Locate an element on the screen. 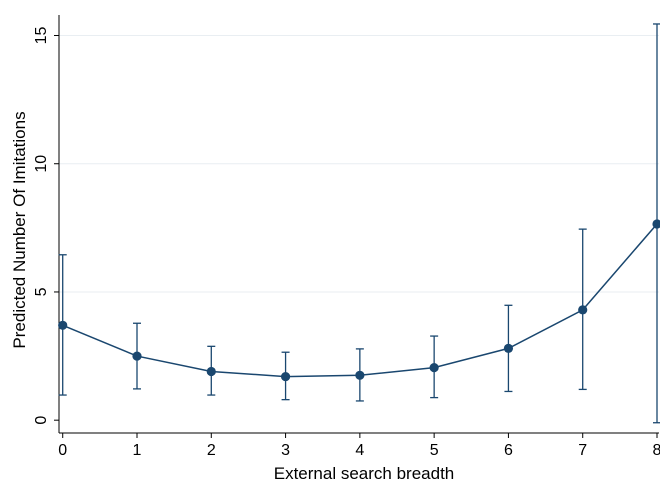  x-tick-label: 2 is located at coordinates (211, 450).